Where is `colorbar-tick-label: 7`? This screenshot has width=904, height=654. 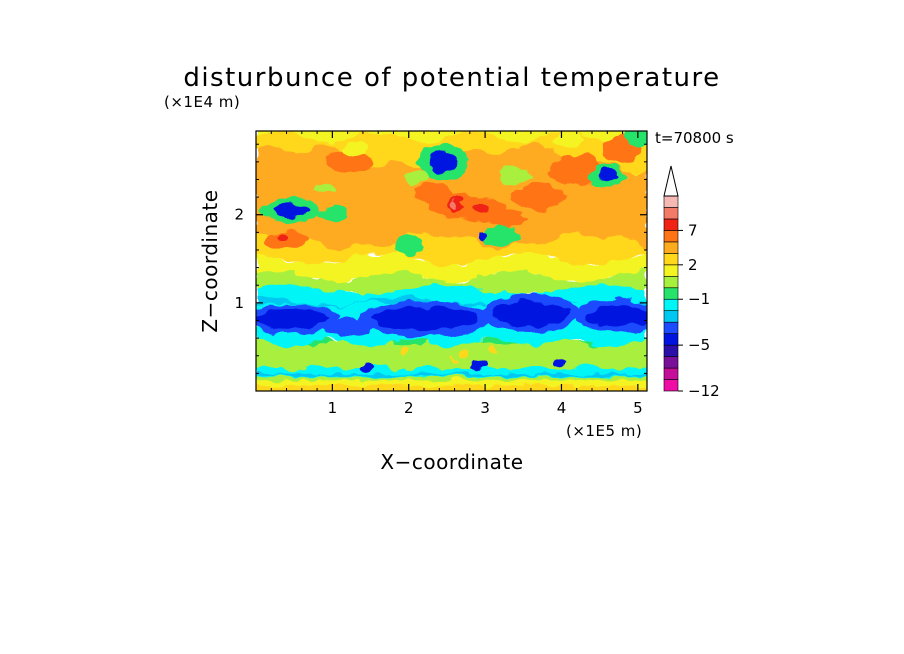 colorbar-tick-label: 7 is located at coordinates (693, 230).